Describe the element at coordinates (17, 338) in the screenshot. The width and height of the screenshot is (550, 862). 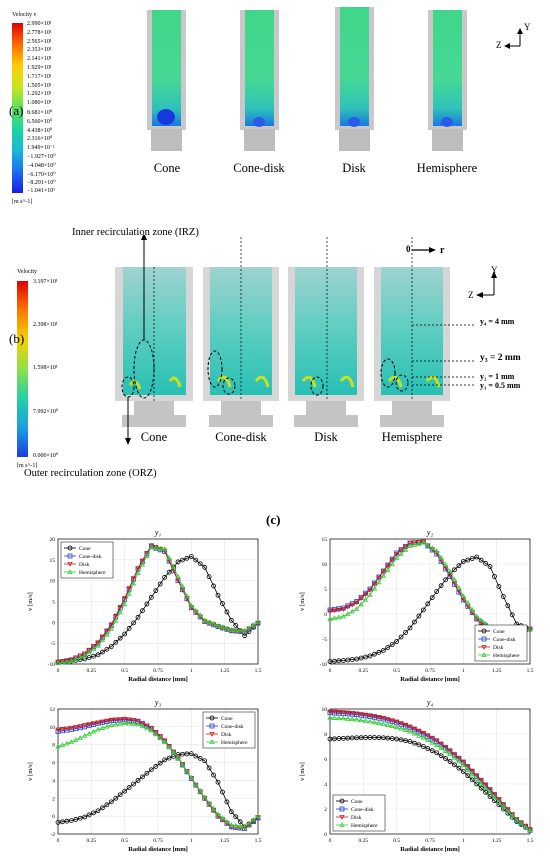
I see `panel-b-letter: (b)` at that location.